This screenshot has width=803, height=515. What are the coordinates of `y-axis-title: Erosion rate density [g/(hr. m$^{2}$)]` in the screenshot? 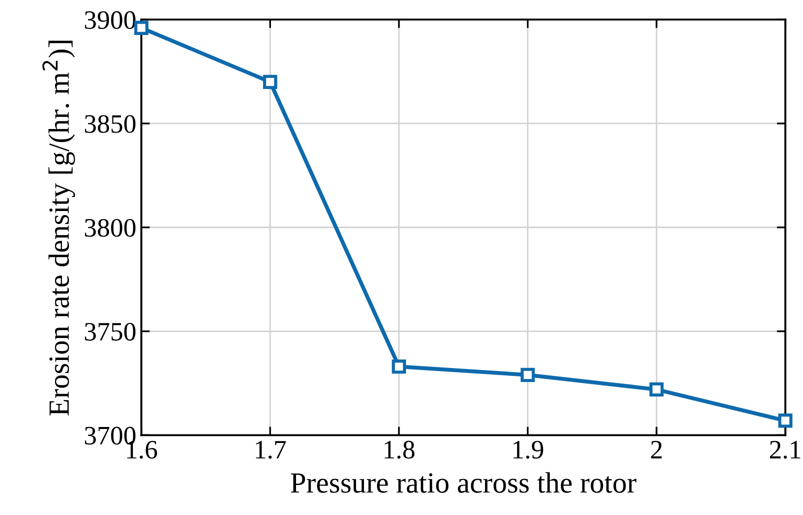 It's located at (59, 228).